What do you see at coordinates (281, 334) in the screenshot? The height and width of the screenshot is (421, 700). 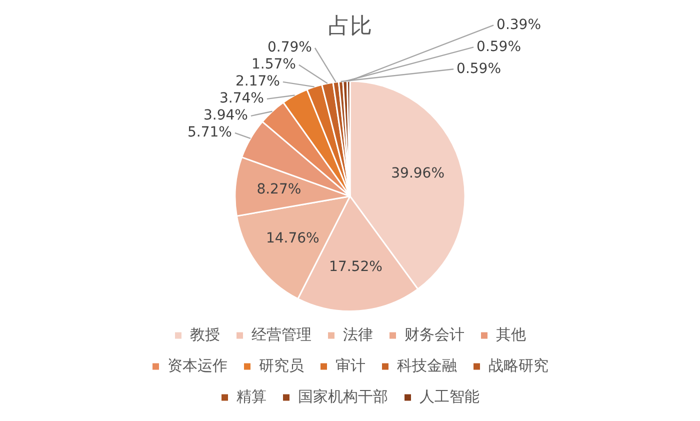 I see `legend-label: 经营管理` at bounding box center [281, 334].